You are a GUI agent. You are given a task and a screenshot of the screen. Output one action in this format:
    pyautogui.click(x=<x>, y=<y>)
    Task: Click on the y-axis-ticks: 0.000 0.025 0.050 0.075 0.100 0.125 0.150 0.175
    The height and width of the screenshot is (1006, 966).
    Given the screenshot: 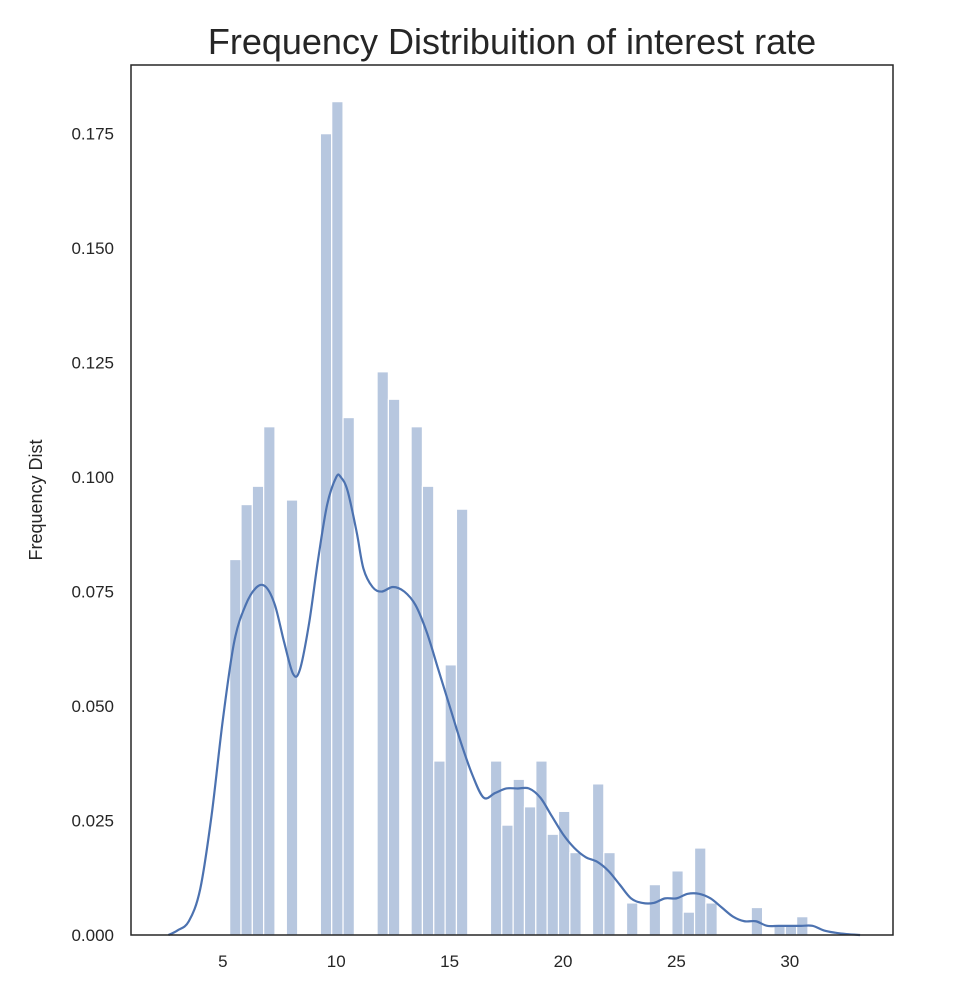 What is the action you would take?
    pyautogui.click(x=92, y=535)
    